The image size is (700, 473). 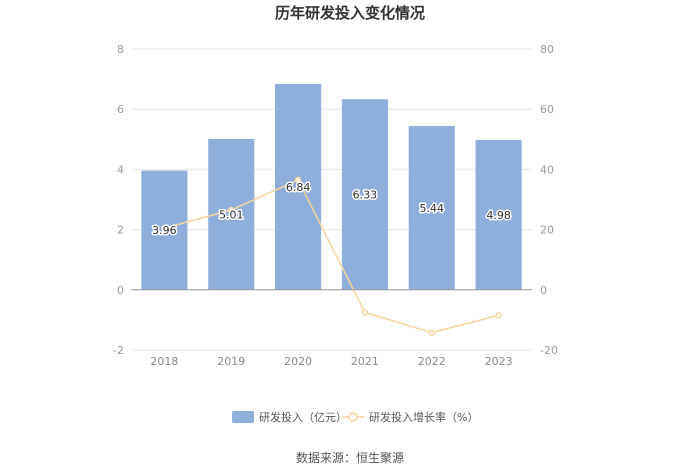 I want to click on x-tick-label: 2023, so click(x=499, y=361).